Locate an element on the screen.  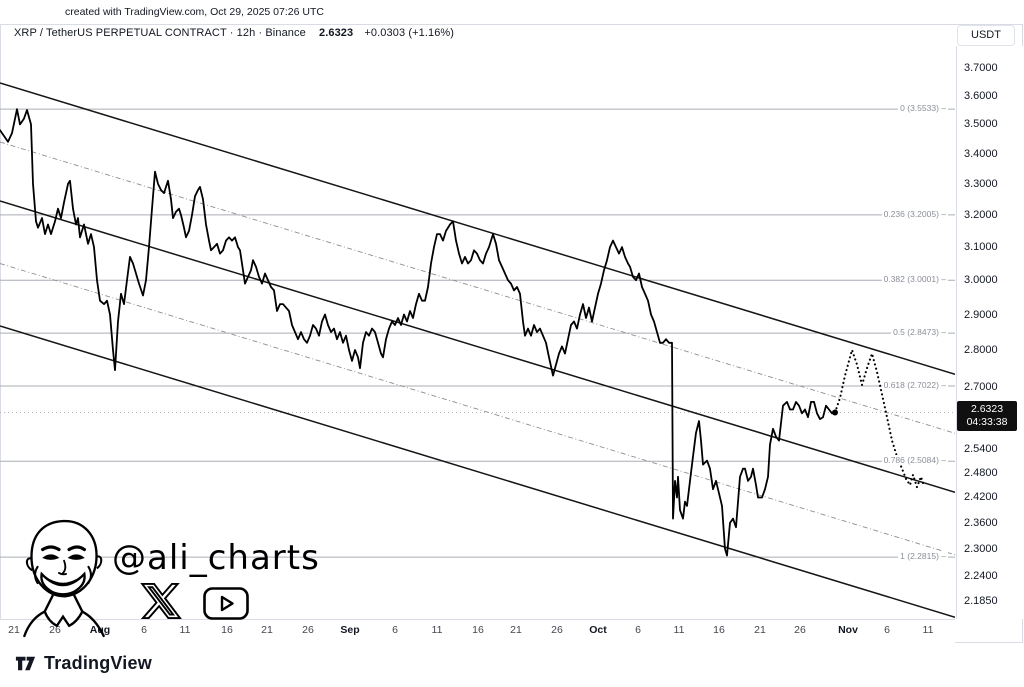
series-projection is located at coordinates (879, 418).